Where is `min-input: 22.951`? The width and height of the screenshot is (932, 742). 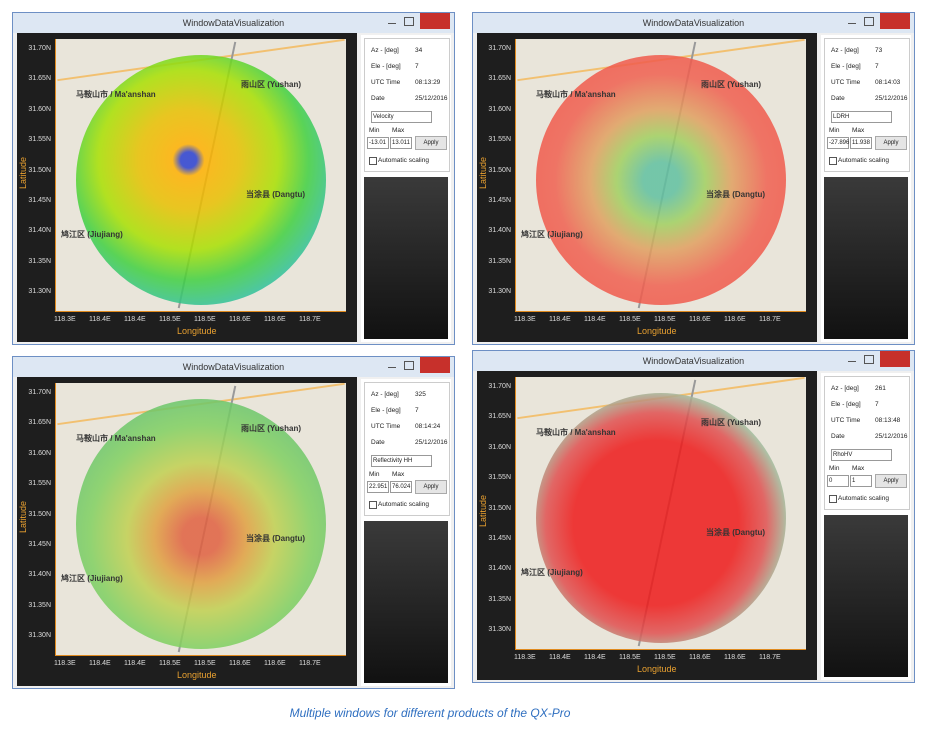
min-input: 22.951 is located at coordinates (378, 487).